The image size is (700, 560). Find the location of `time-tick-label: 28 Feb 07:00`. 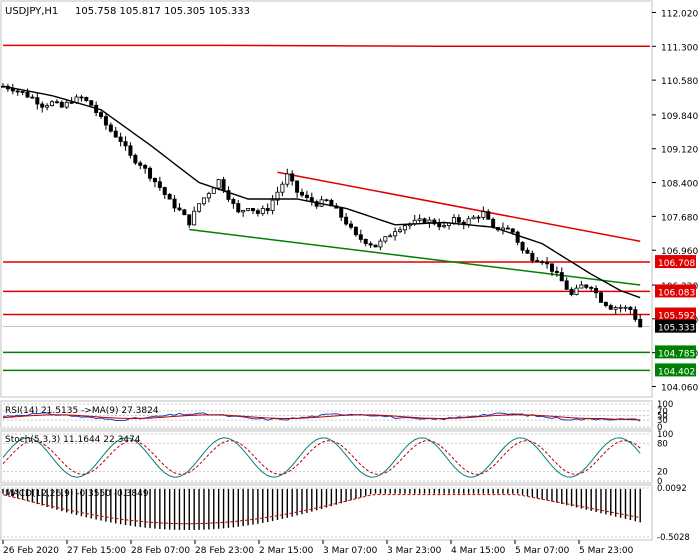

time-tick-label: 28 Feb 07:00 is located at coordinates (160, 551).